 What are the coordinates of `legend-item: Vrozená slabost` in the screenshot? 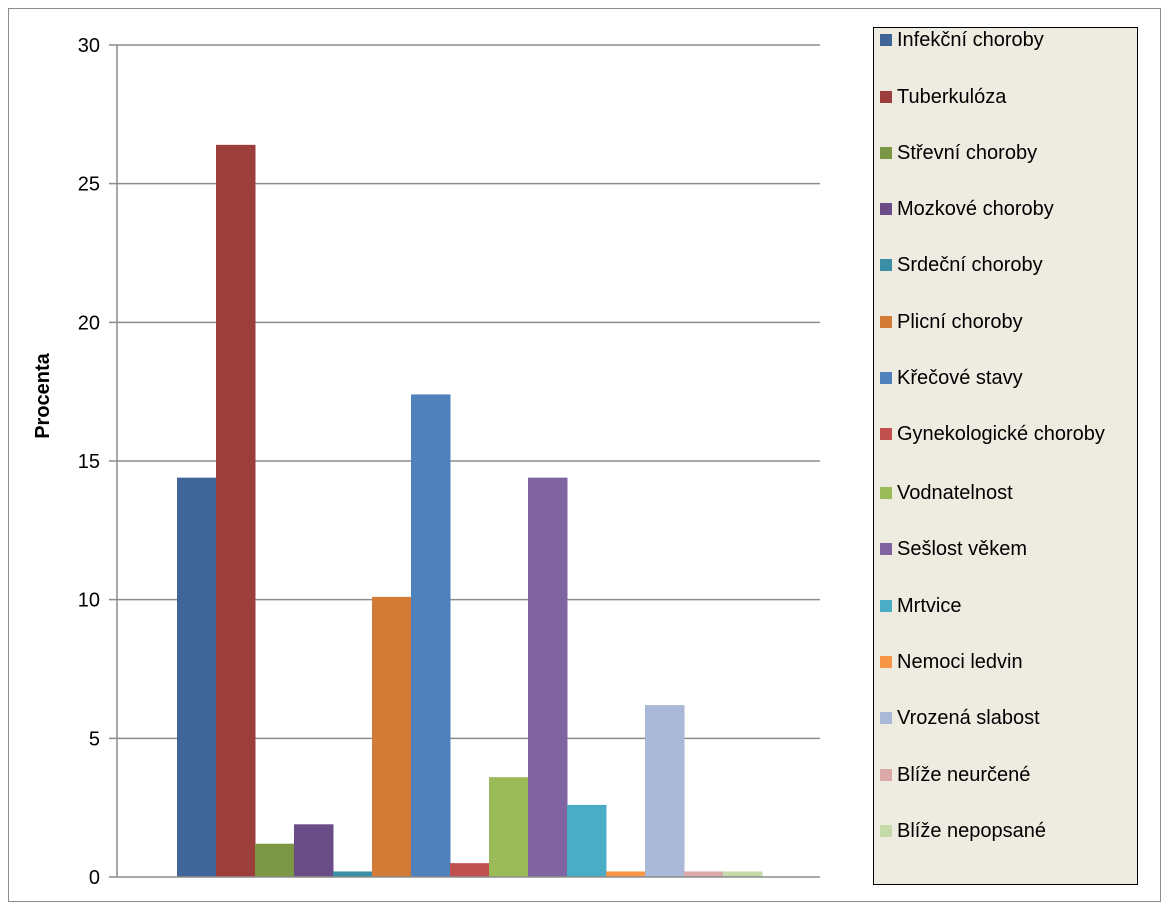 It's located at (1006, 718).